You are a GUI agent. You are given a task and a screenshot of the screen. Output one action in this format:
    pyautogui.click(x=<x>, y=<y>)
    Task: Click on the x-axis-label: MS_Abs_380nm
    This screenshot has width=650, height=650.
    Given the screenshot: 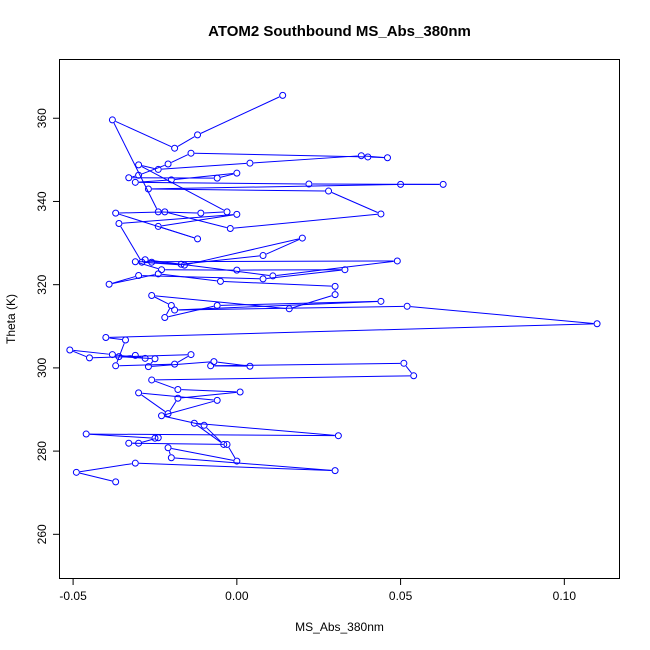 What is the action you would take?
    pyautogui.click(x=339, y=627)
    